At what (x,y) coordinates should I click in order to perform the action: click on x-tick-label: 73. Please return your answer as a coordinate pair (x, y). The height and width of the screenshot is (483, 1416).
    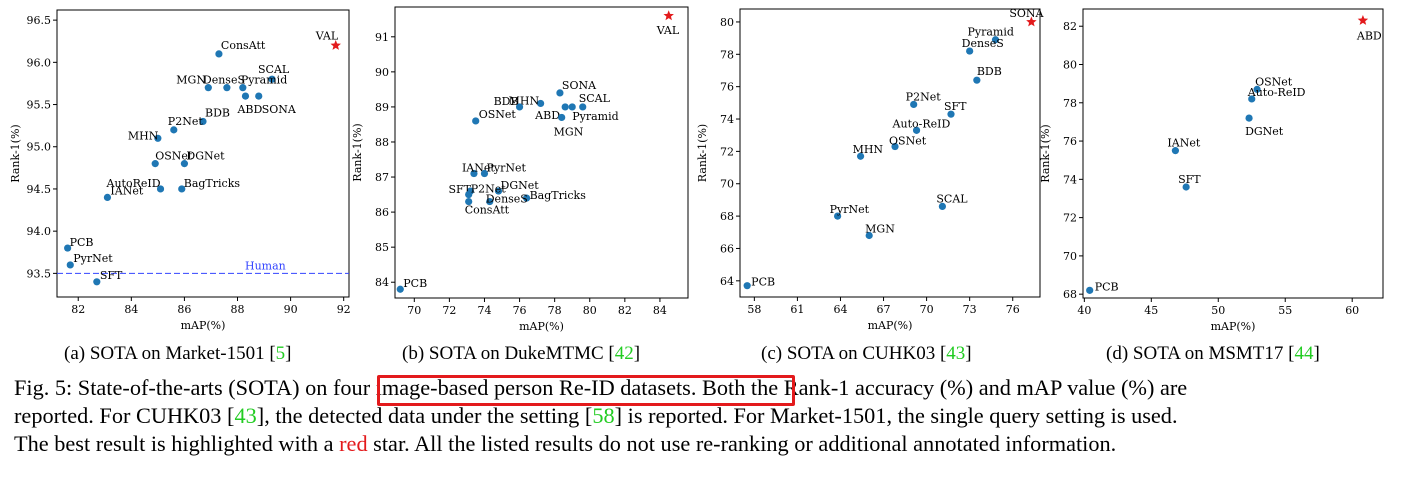
    Looking at the image, I should click on (970, 309).